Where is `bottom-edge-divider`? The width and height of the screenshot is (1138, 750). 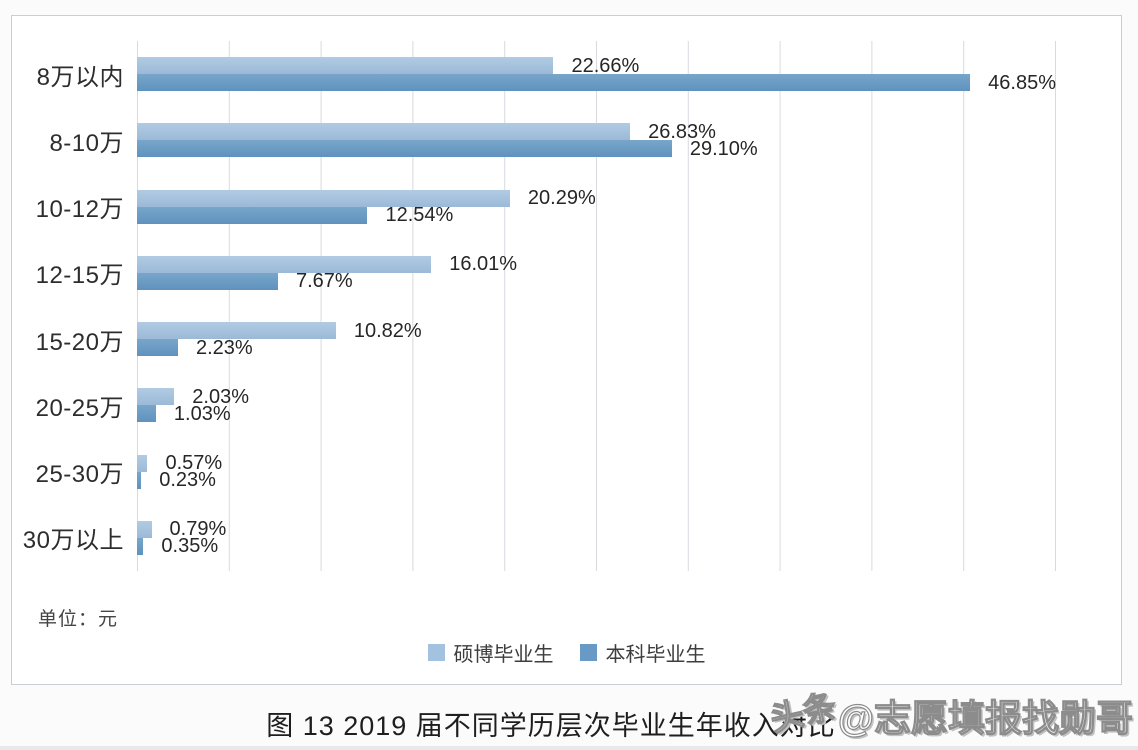 bottom-edge-divider is located at coordinates (569, 748).